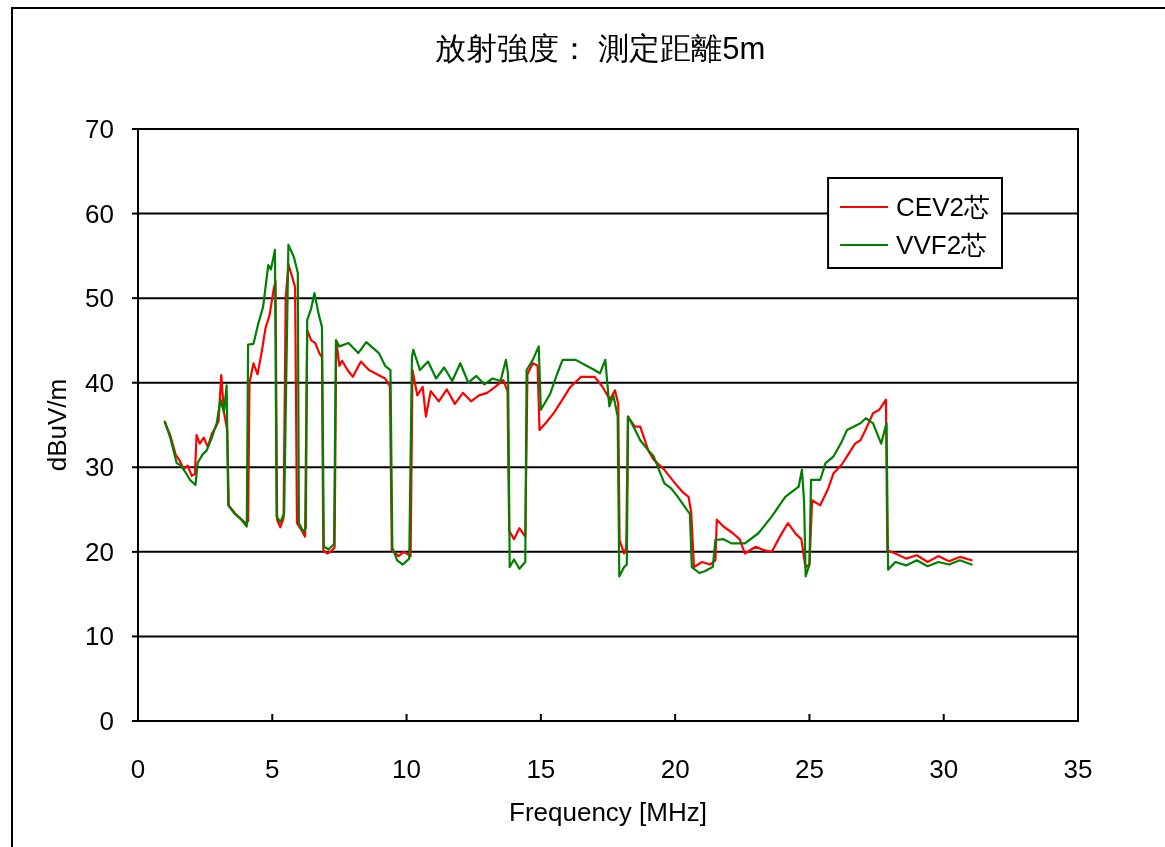  Describe the element at coordinates (106, 721) in the screenshot. I see `y-tick-label: 0` at that location.